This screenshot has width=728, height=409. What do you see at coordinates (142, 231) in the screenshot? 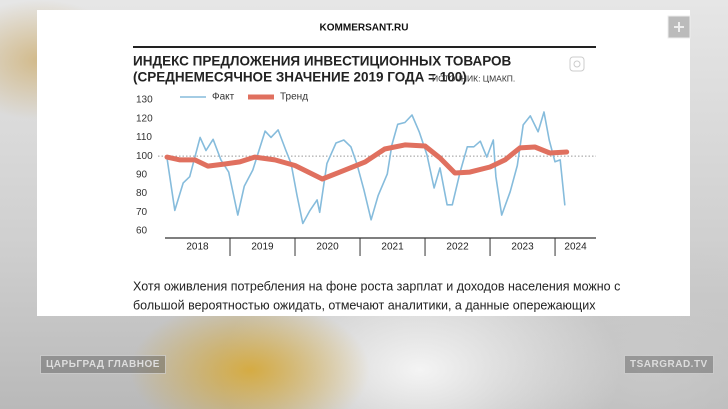
I see `y-tick-label: 60` at bounding box center [142, 231].